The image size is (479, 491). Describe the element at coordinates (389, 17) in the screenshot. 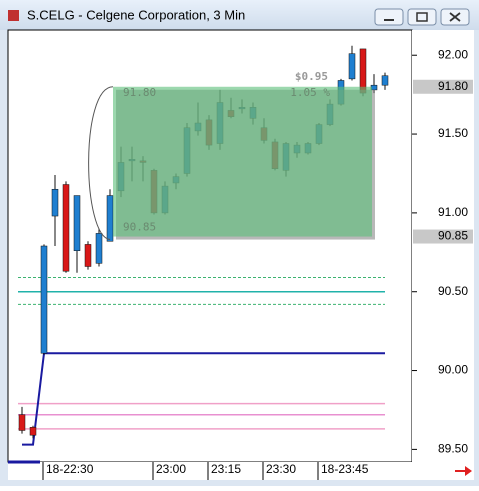

I see `minimize-button` at that location.